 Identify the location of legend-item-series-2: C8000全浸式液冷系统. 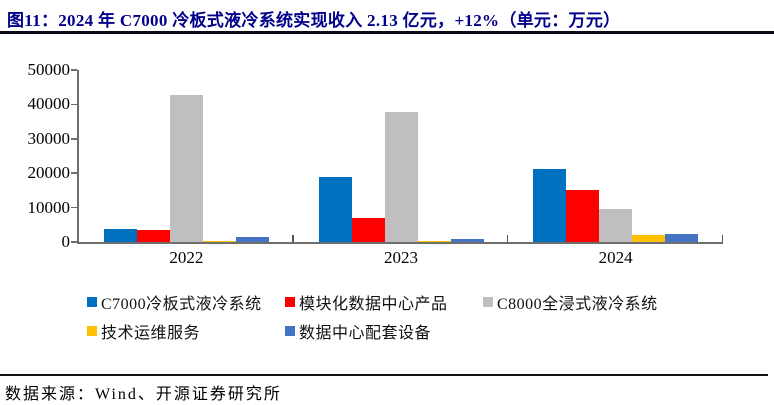
(605, 302).